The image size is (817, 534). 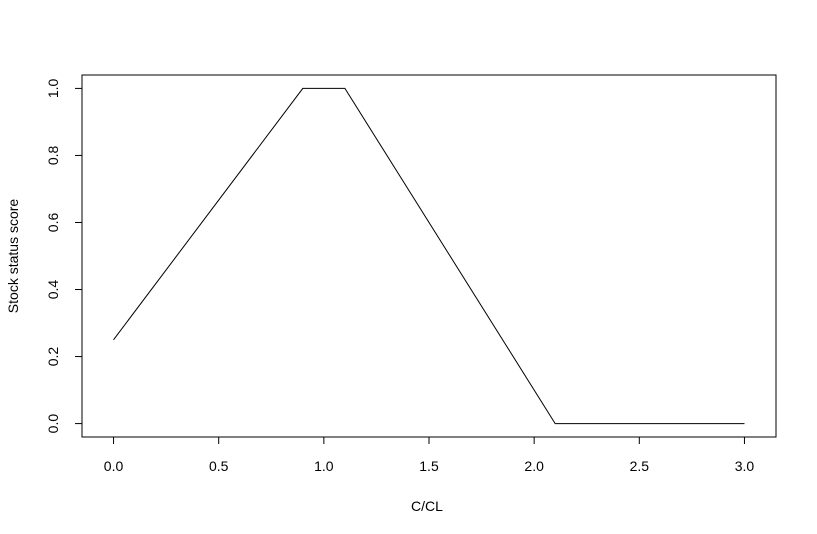 I want to click on x-axis: 0.0 0.5 1.0 1.5 2.0 2.5 3.0, so click(x=429, y=455).